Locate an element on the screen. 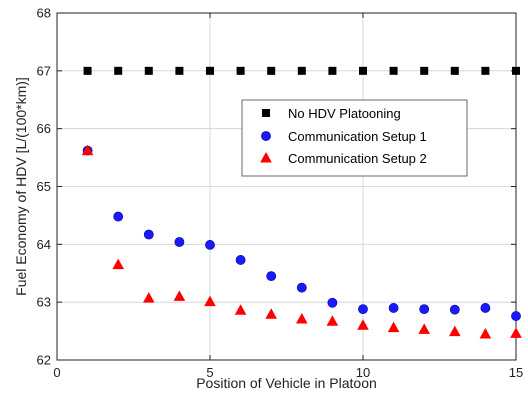  legend-marker-circle is located at coordinates (266, 136).